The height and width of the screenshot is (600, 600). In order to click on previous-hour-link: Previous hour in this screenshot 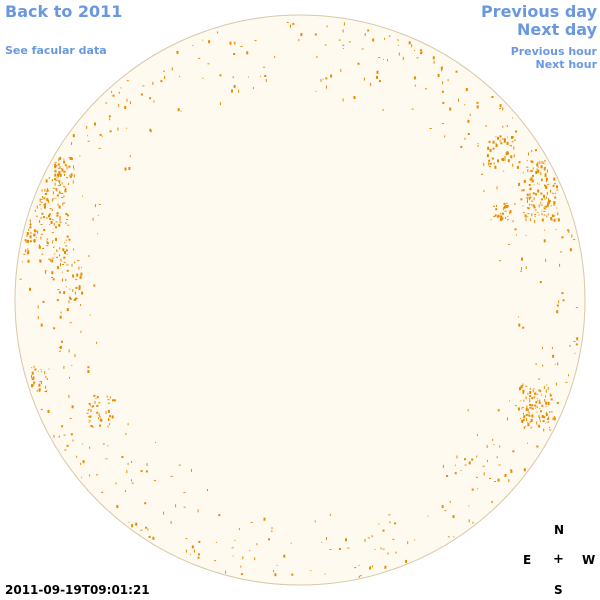, I will do `click(553, 51)`.